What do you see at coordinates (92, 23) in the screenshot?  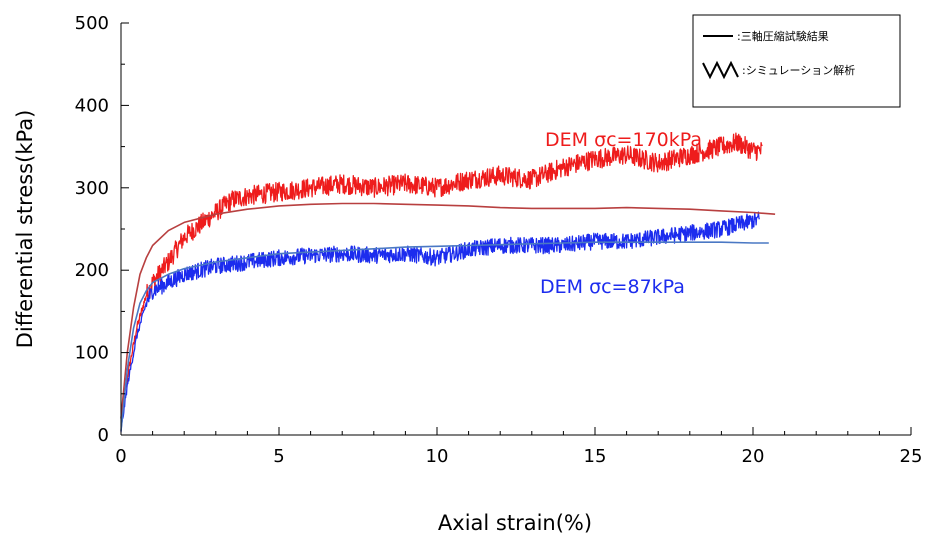 I see `y-tick-label: 500` at bounding box center [92, 23].